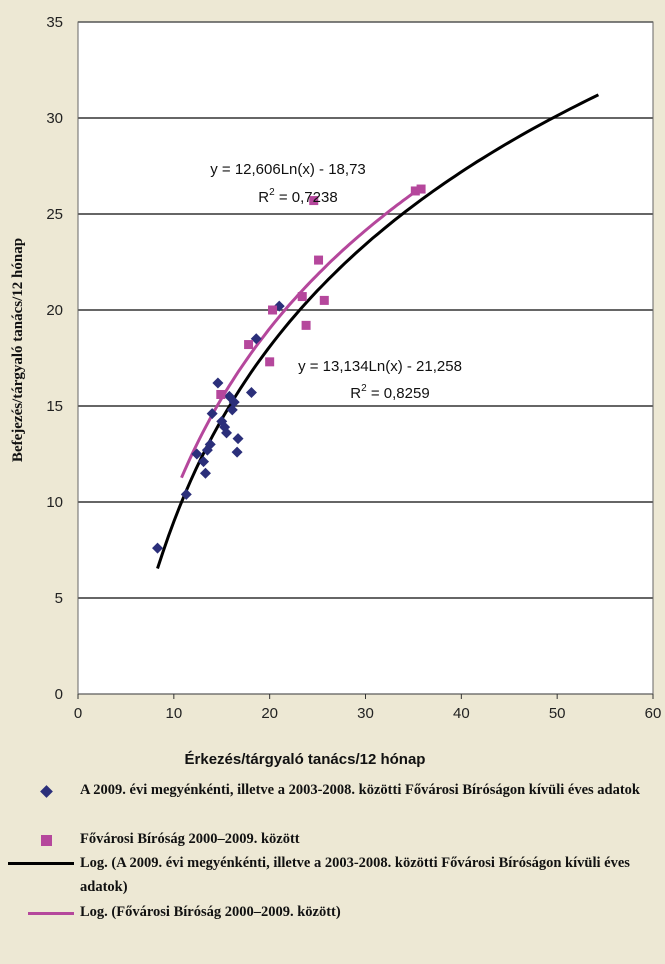 The image size is (665, 964). What do you see at coordinates (54, 502) in the screenshot?
I see `y-tick-label-10: 10` at bounding box center [54, 502].